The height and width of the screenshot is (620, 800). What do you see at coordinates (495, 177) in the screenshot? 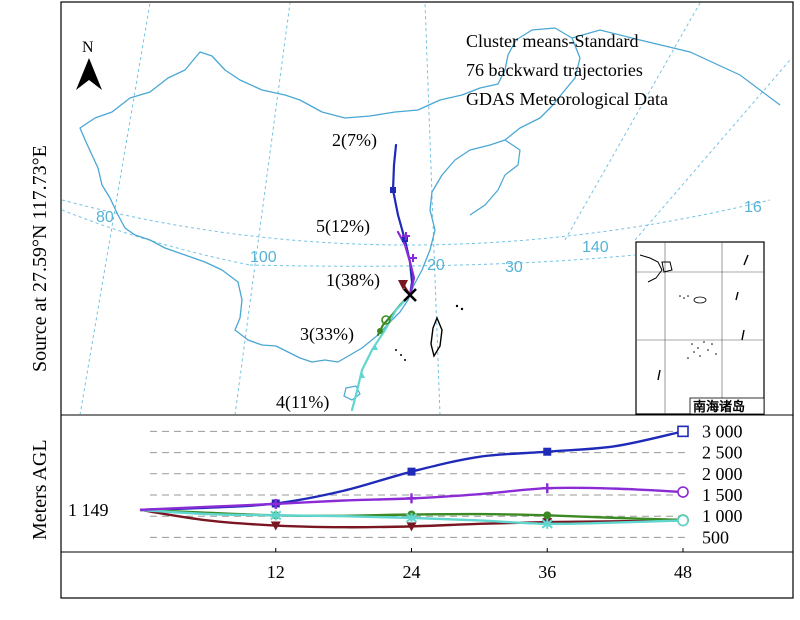
I see `neighbor-outline-east` at bounding box center [495, 177].